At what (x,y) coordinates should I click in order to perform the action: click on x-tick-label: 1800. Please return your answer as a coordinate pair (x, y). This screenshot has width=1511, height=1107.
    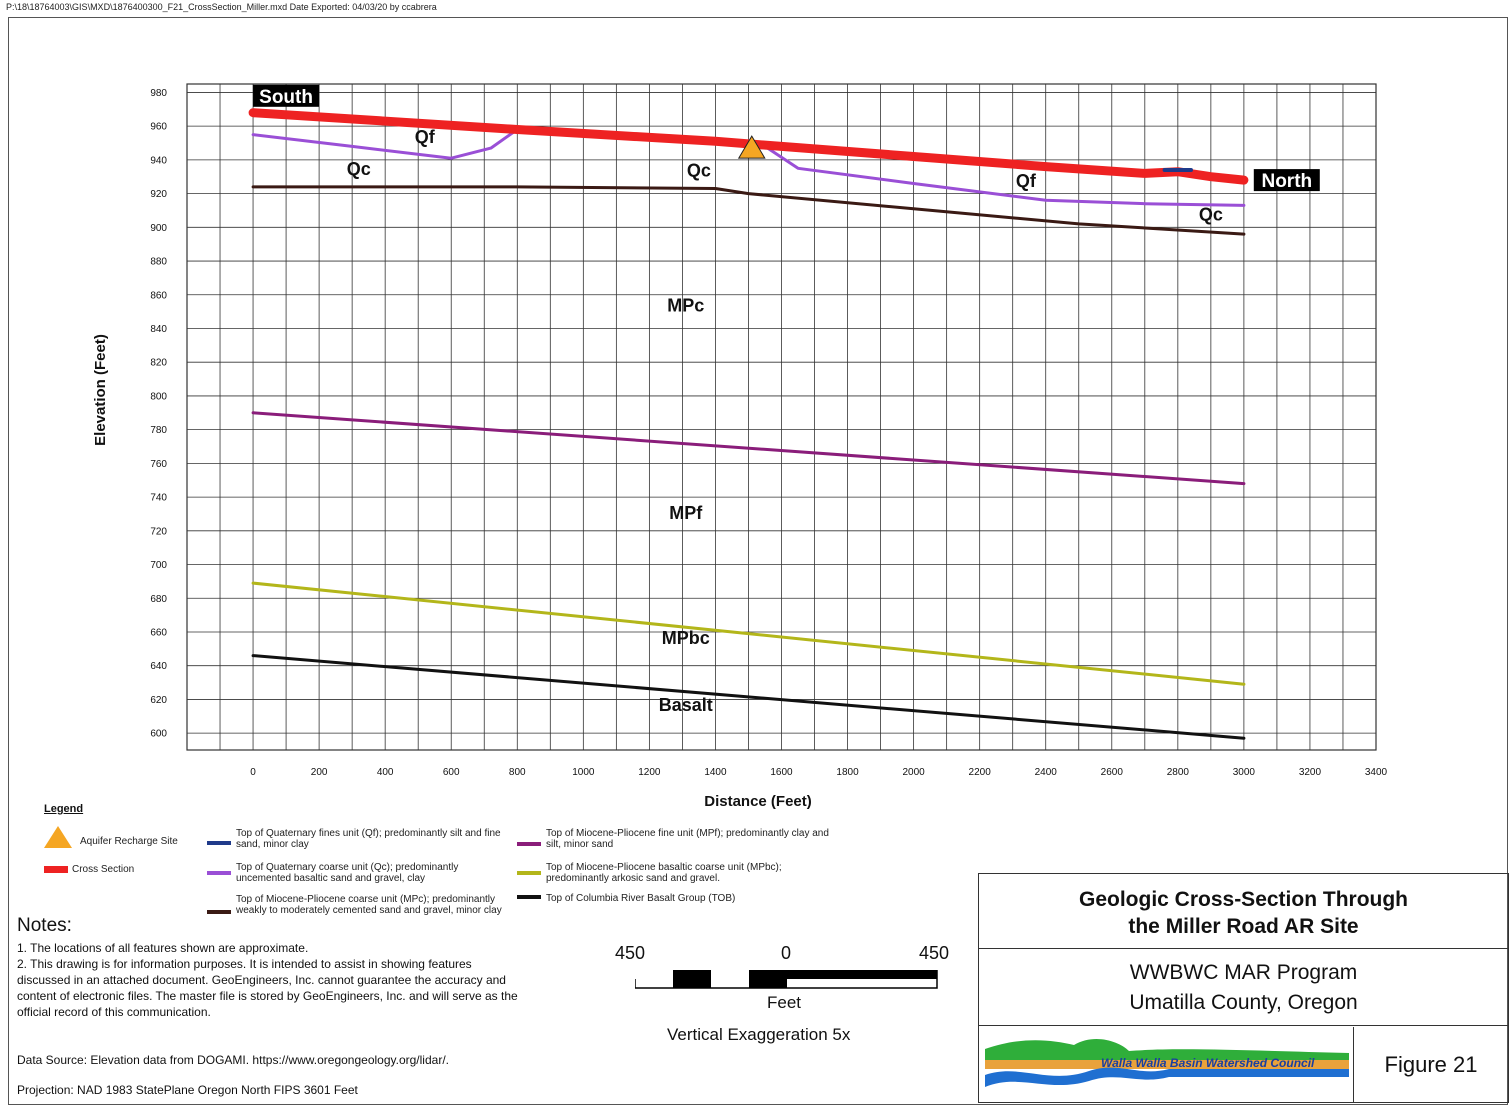
    Looking at the image, I should click on (847, 772).